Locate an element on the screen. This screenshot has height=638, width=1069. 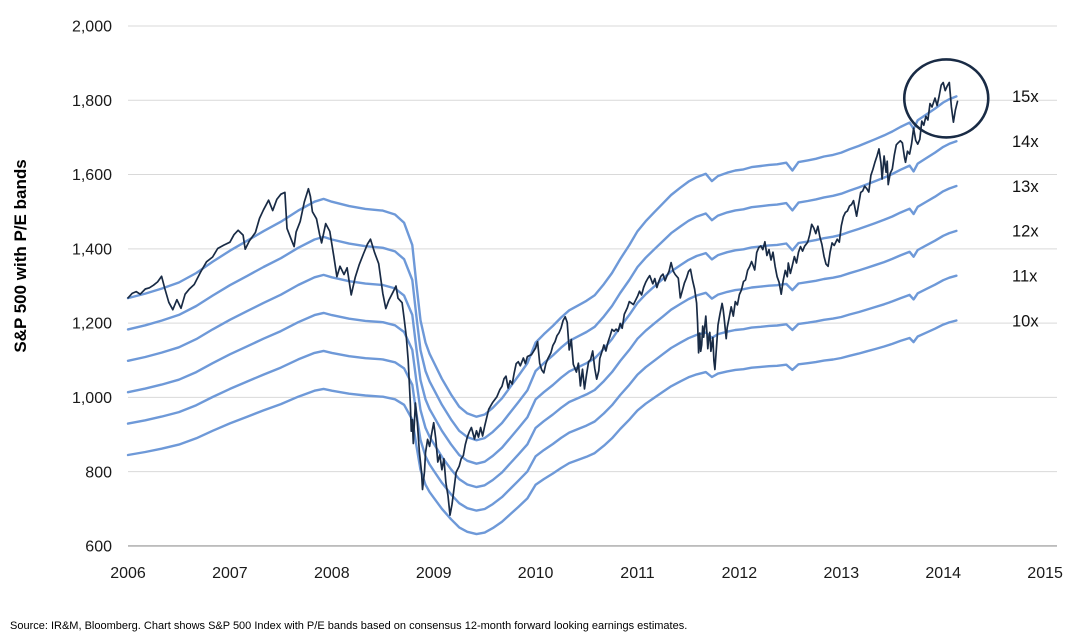
pe-band-label-15x: 15x is located at coordinates (1025, 97).